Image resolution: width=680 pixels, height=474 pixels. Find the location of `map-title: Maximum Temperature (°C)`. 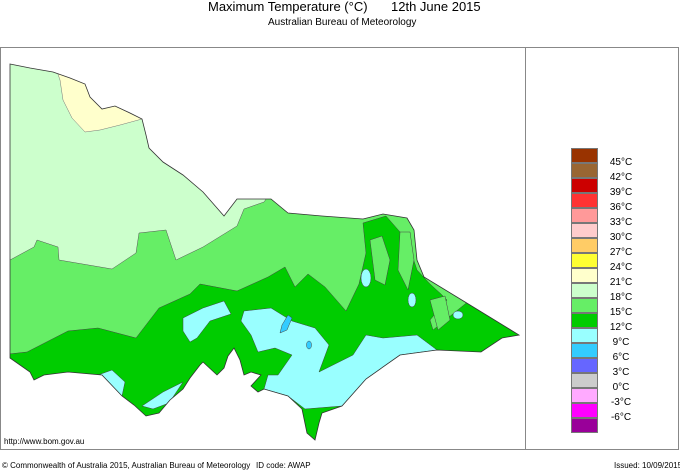

map-title: Maximum Temperature (°C) is located at coordinates (288, 7).